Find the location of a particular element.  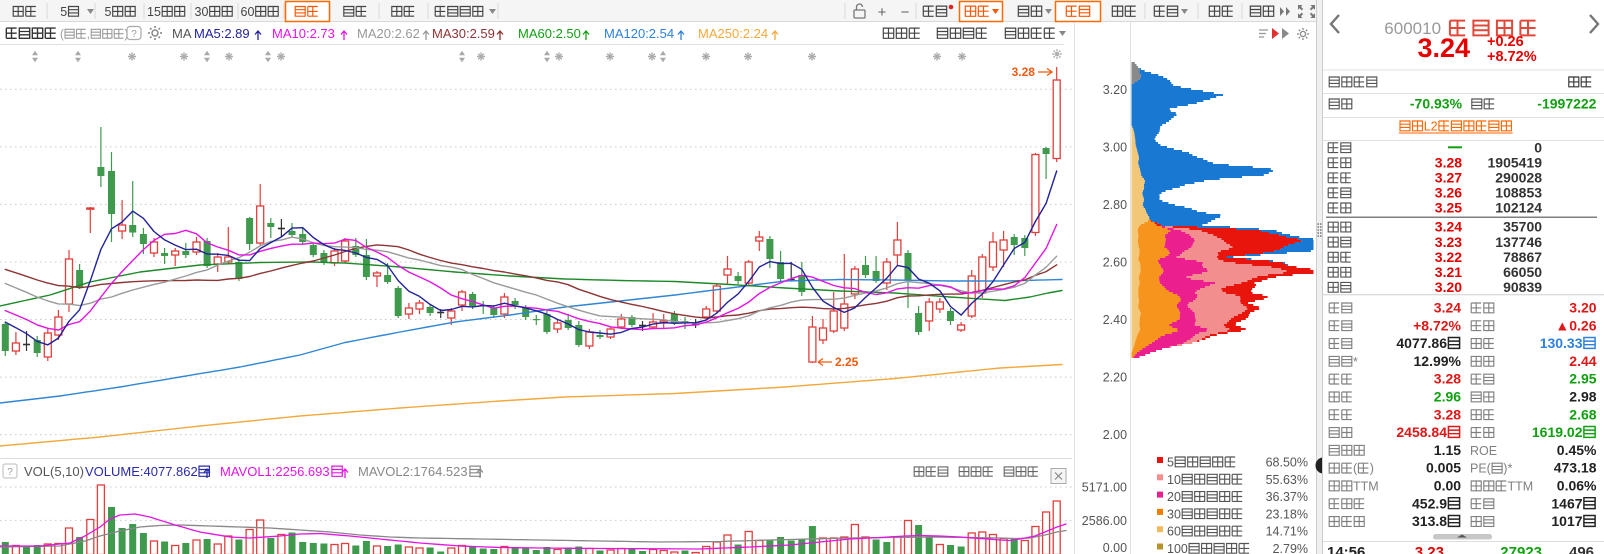

svg-text: 12.99% is located at coordinates (1438, 361).